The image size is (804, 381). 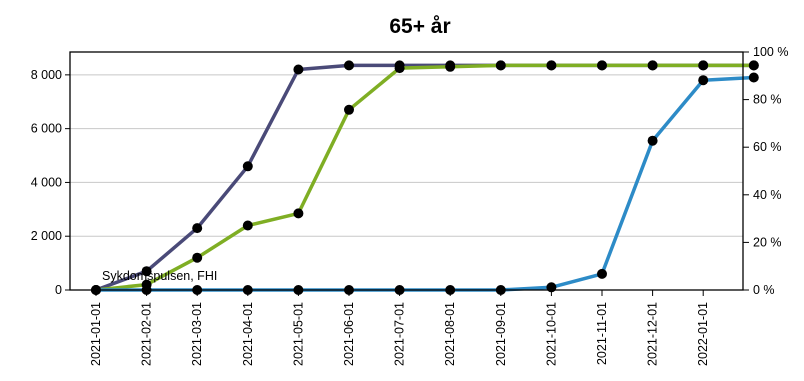 I want to click on y-left-tick-label: 4 000, so click(x=46, y=182).